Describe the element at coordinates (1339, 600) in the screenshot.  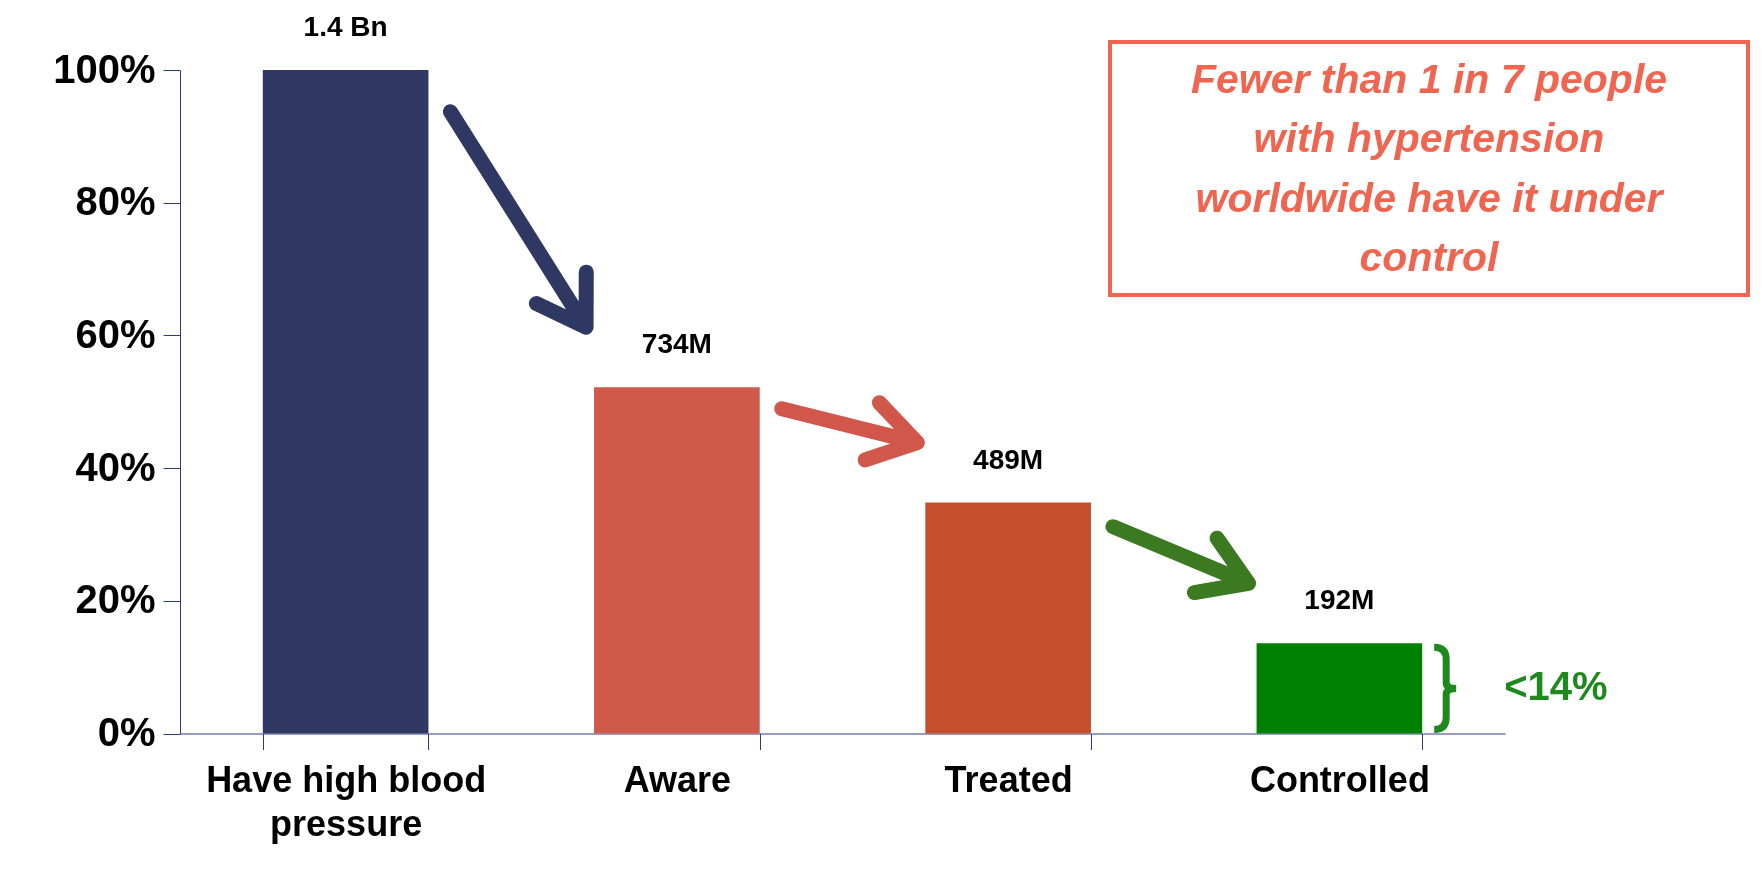
I see `annotation: 192M` at that location.